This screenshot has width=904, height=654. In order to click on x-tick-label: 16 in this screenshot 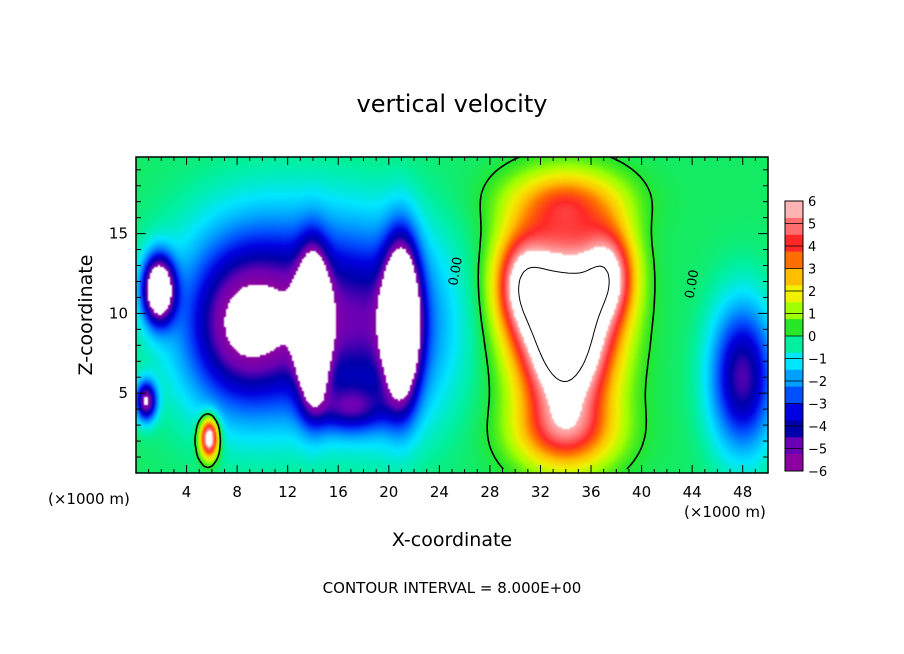, I will do `click(338, 492)`.